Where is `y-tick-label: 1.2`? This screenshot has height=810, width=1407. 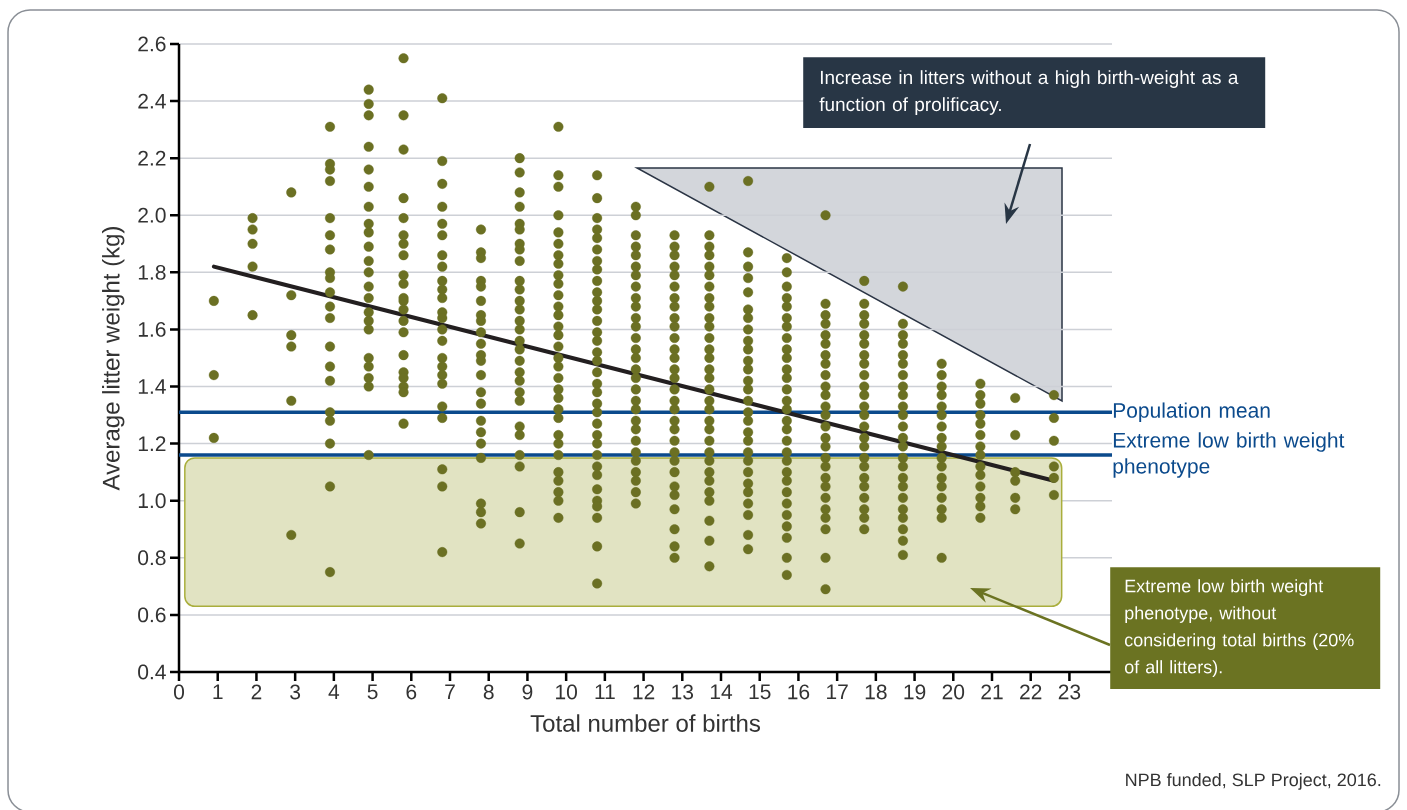
y-tick-label: 1.2 is located at coordinates (152, 443).